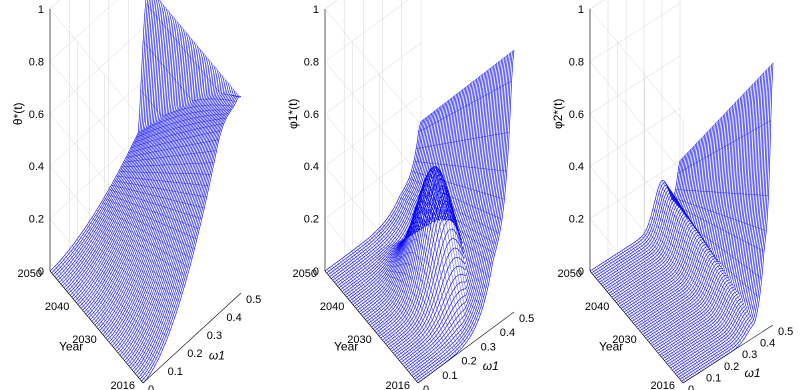 The image size is (800, 390). What do you see at coordinates (36, 167) in the screenshot?
I see `z-tick-label: 0.4` at bounding box center [36, 167].